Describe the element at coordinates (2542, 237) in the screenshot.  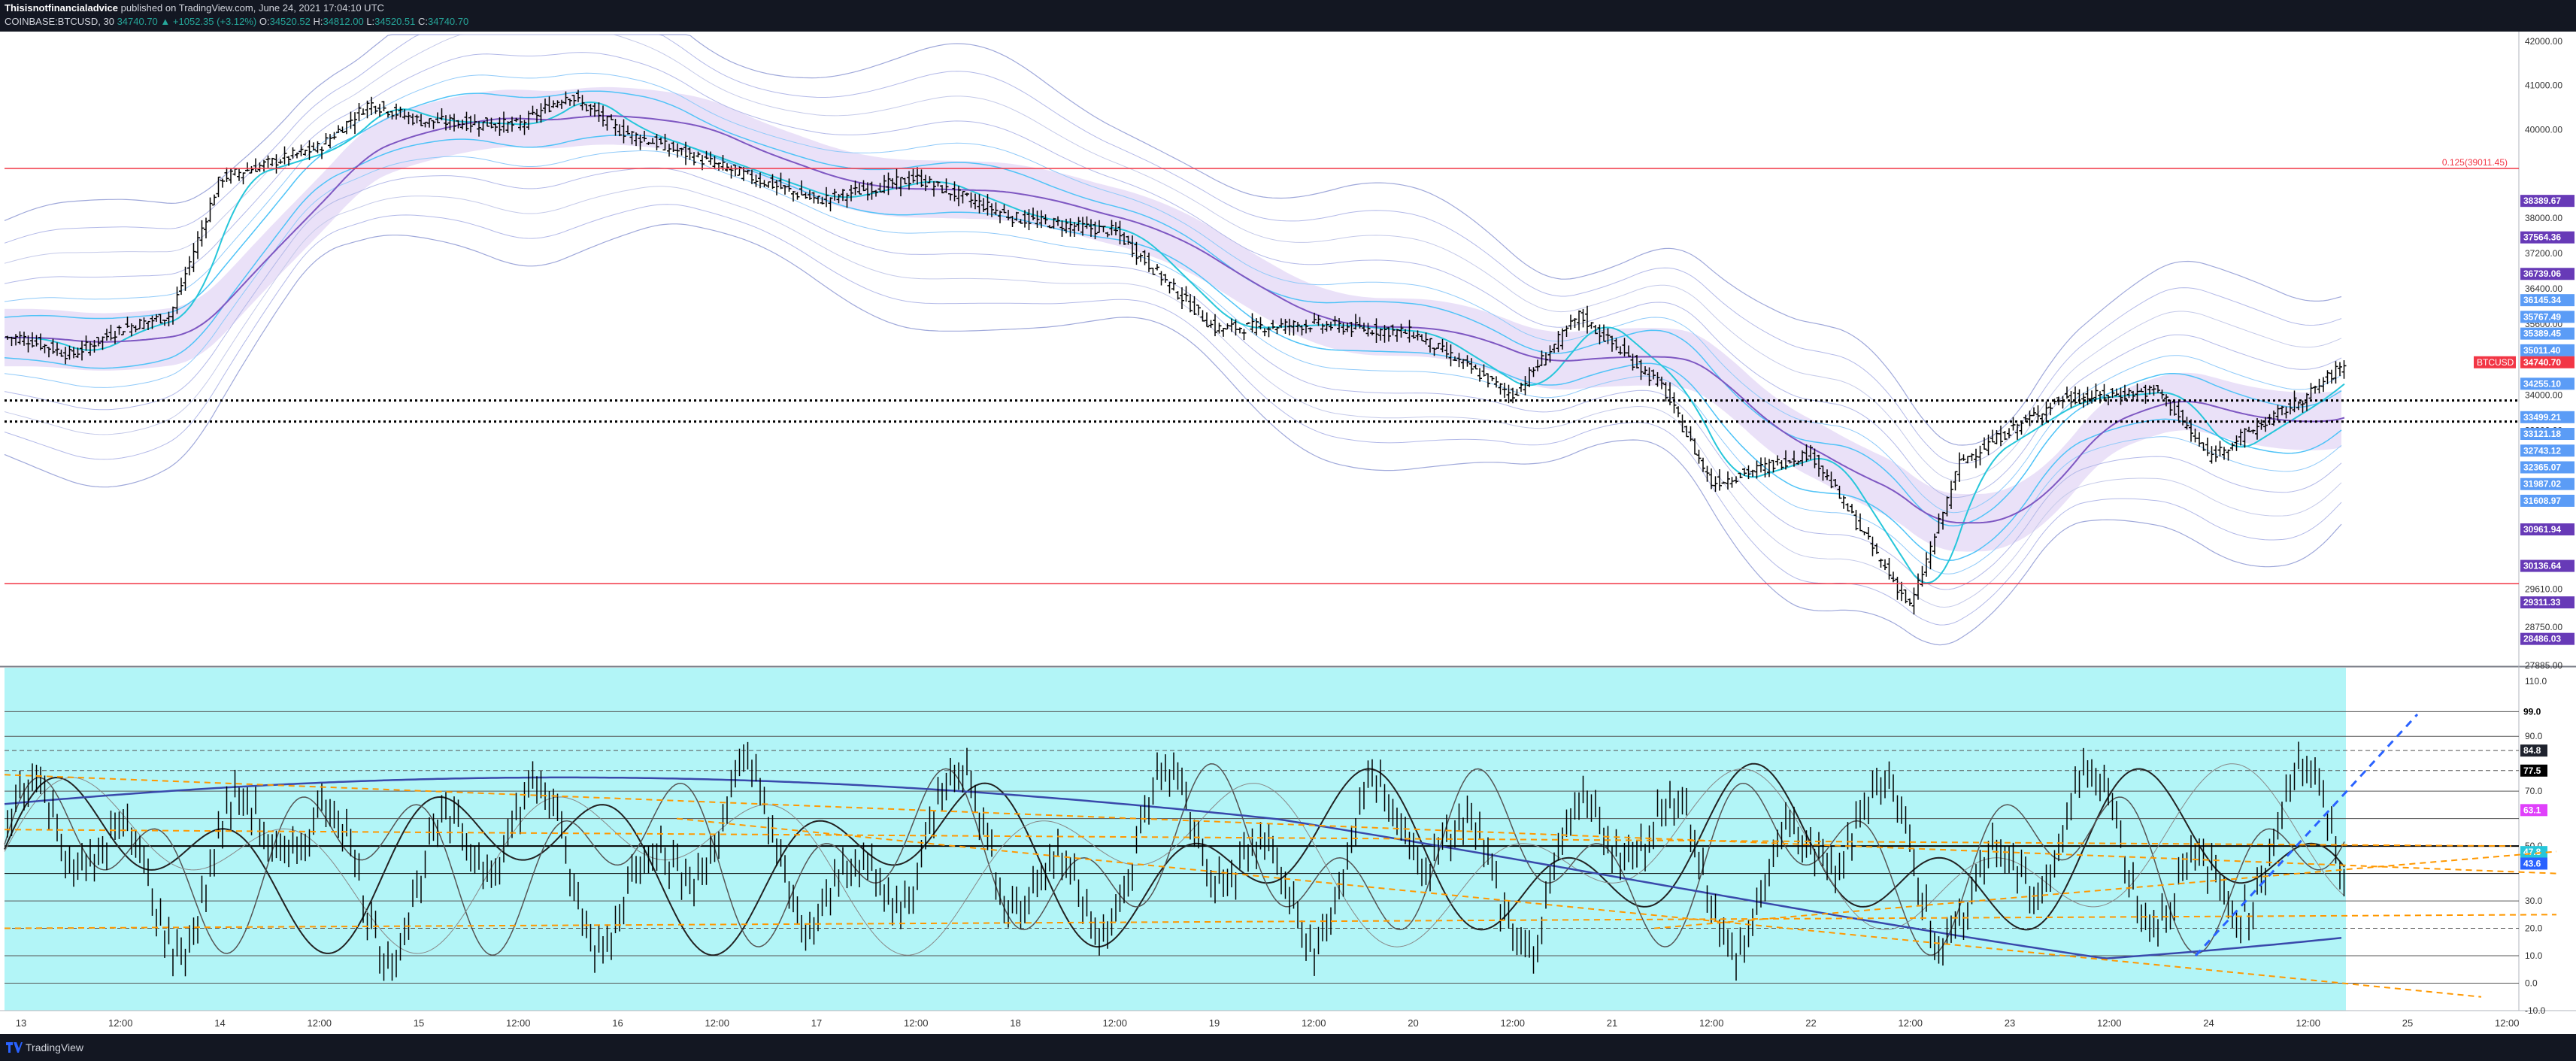
I see `price-level-label: 37564.36` at that location.